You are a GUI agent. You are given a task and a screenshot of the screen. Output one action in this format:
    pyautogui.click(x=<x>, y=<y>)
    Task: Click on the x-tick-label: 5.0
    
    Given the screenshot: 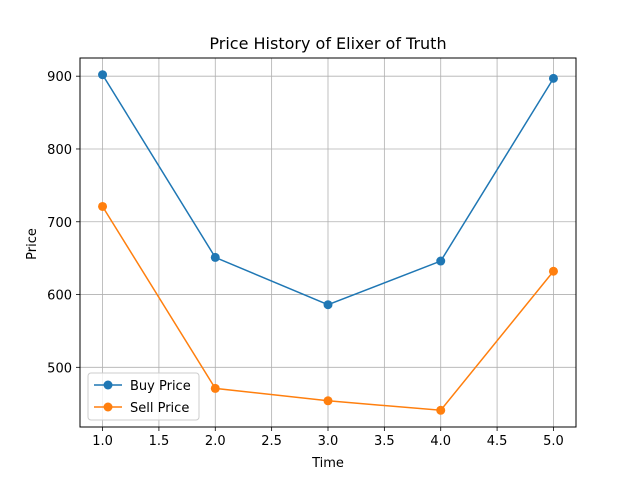 What is the action you would take?
    pyautogui.click(x=553, y=441)
    